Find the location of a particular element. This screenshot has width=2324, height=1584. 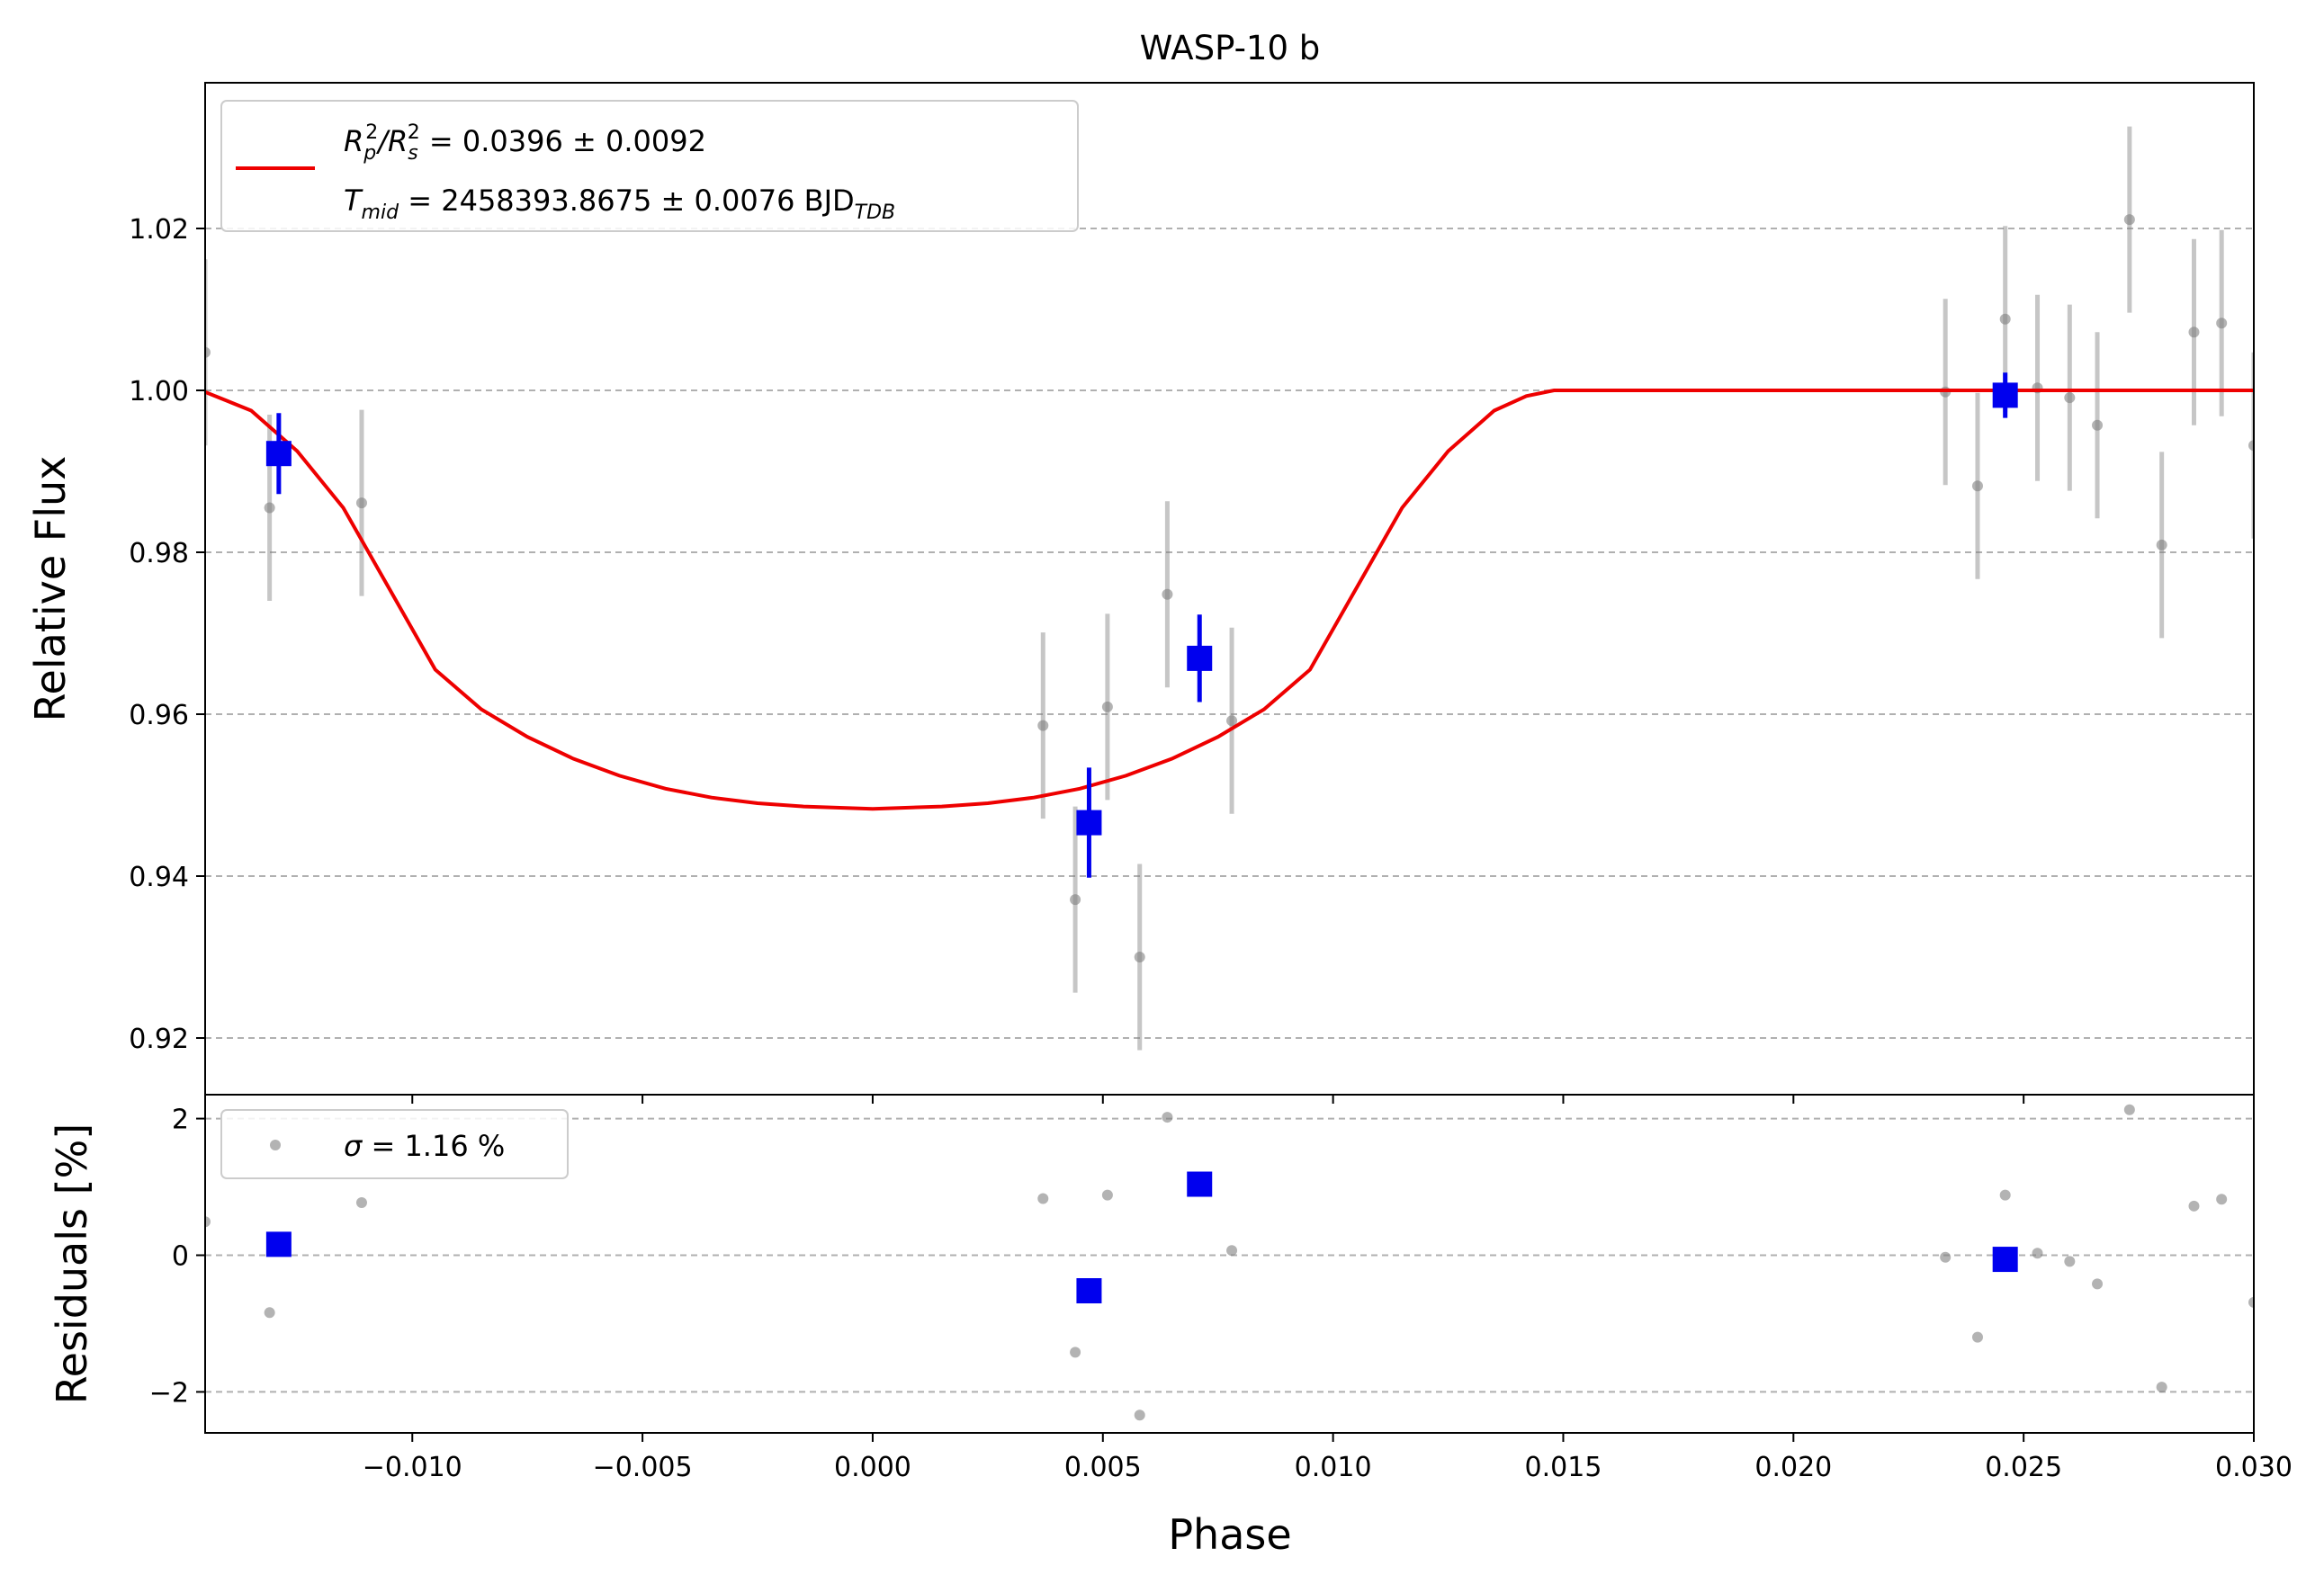

x-tick-label: 0.015 is located at coordinates (1563, 1468).